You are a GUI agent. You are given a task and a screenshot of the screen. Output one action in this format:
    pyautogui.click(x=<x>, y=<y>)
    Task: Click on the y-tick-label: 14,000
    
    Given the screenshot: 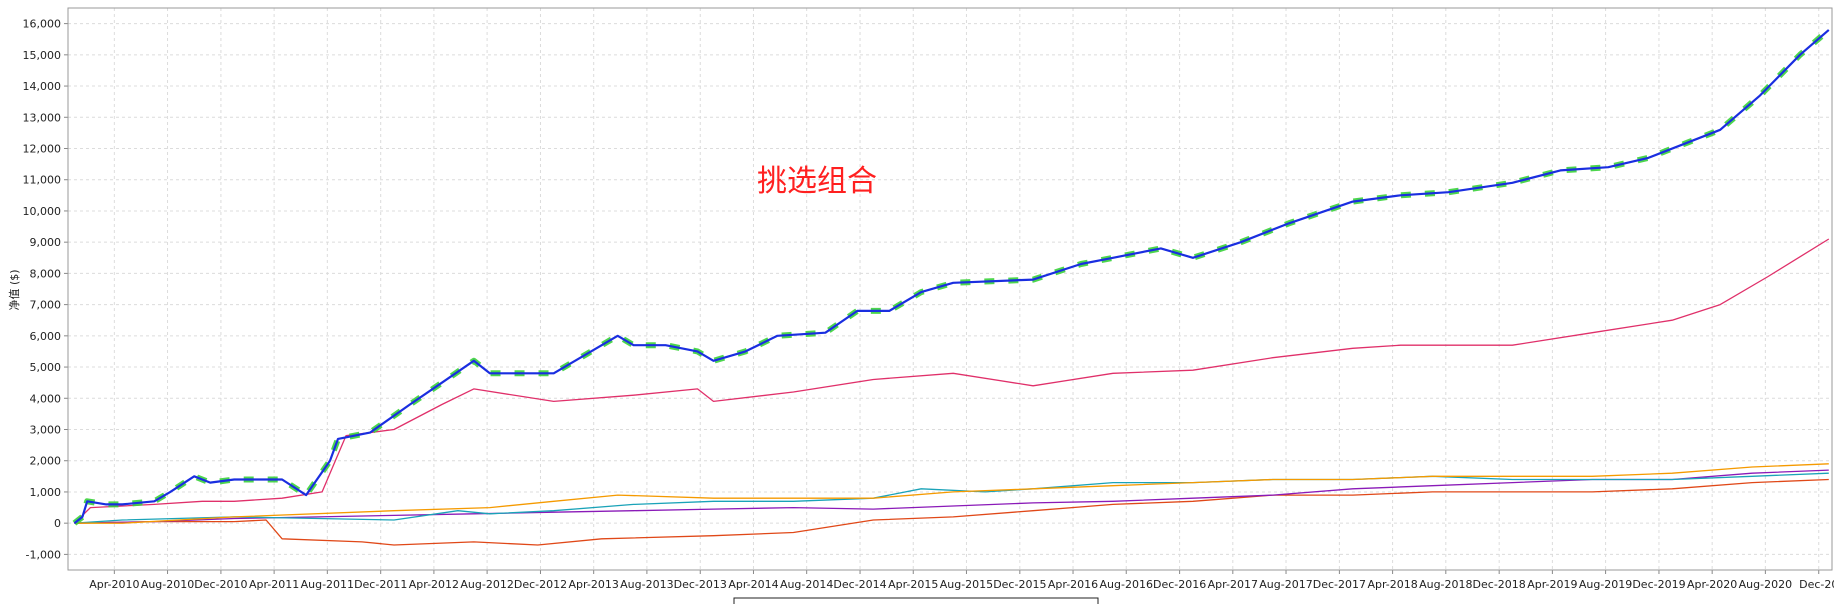 What is the action you would take?
    pyautogui.click(x=42, y=86)
    